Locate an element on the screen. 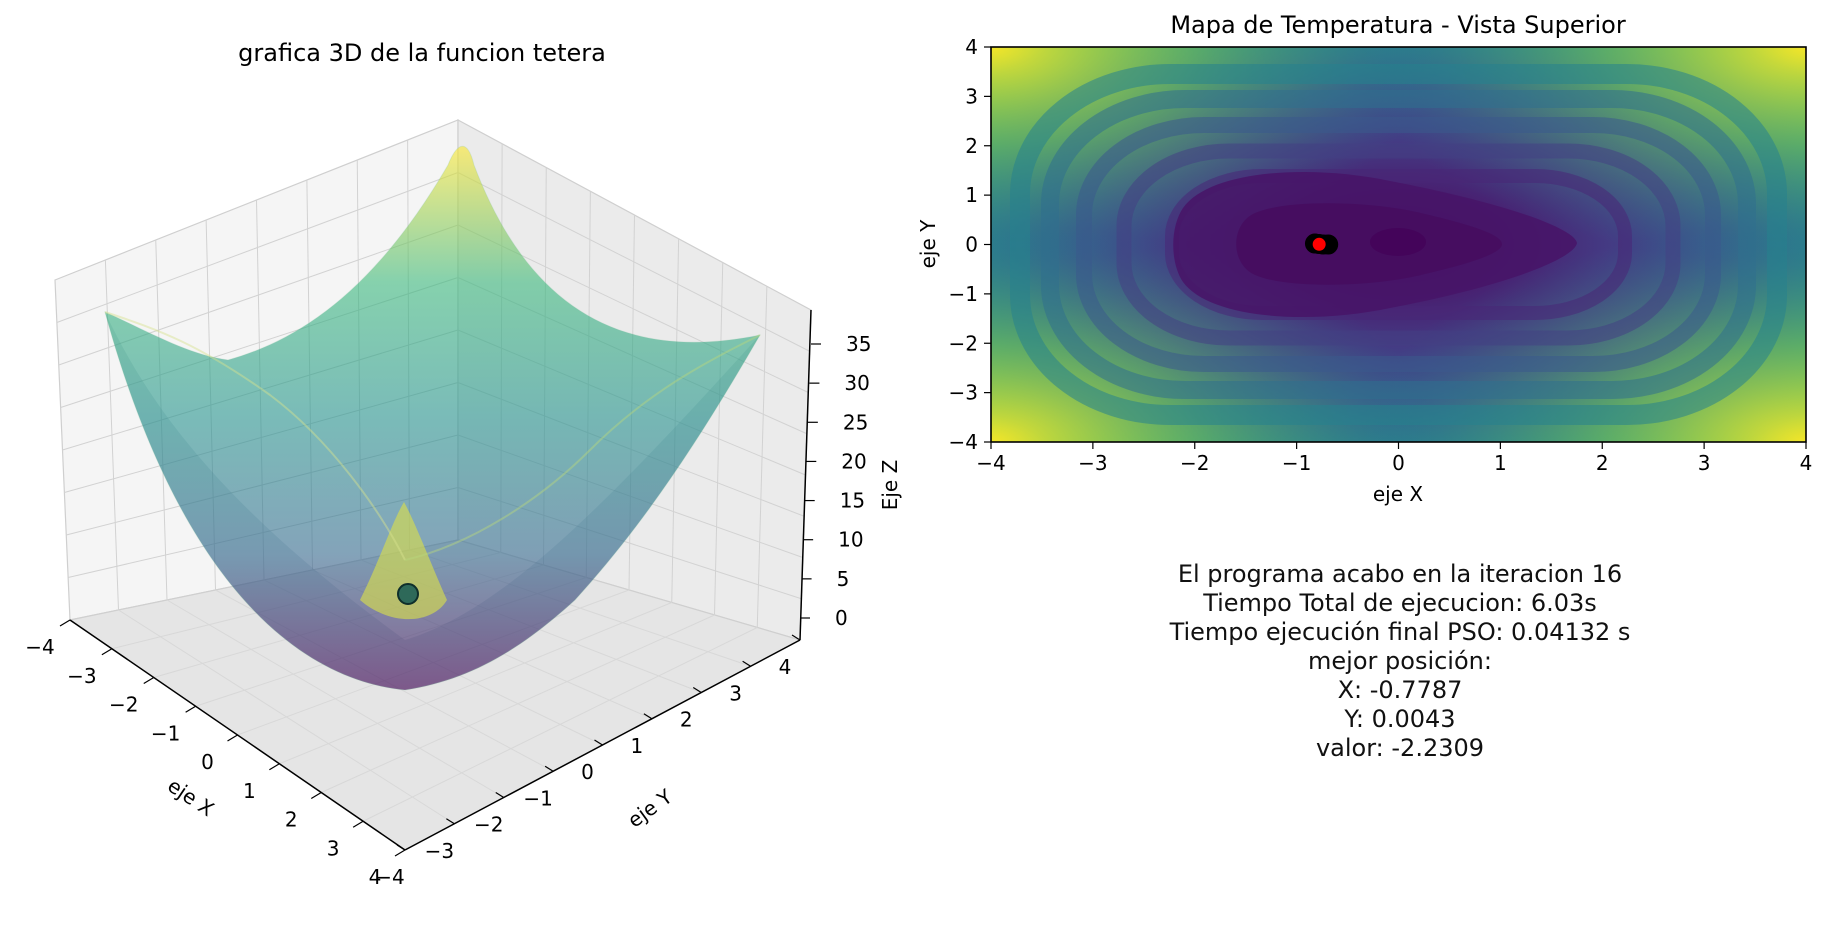 This screenshot has height=928, width=1822. heatmap-x-tick-label: −3 is located at coordinates (1092, 463).